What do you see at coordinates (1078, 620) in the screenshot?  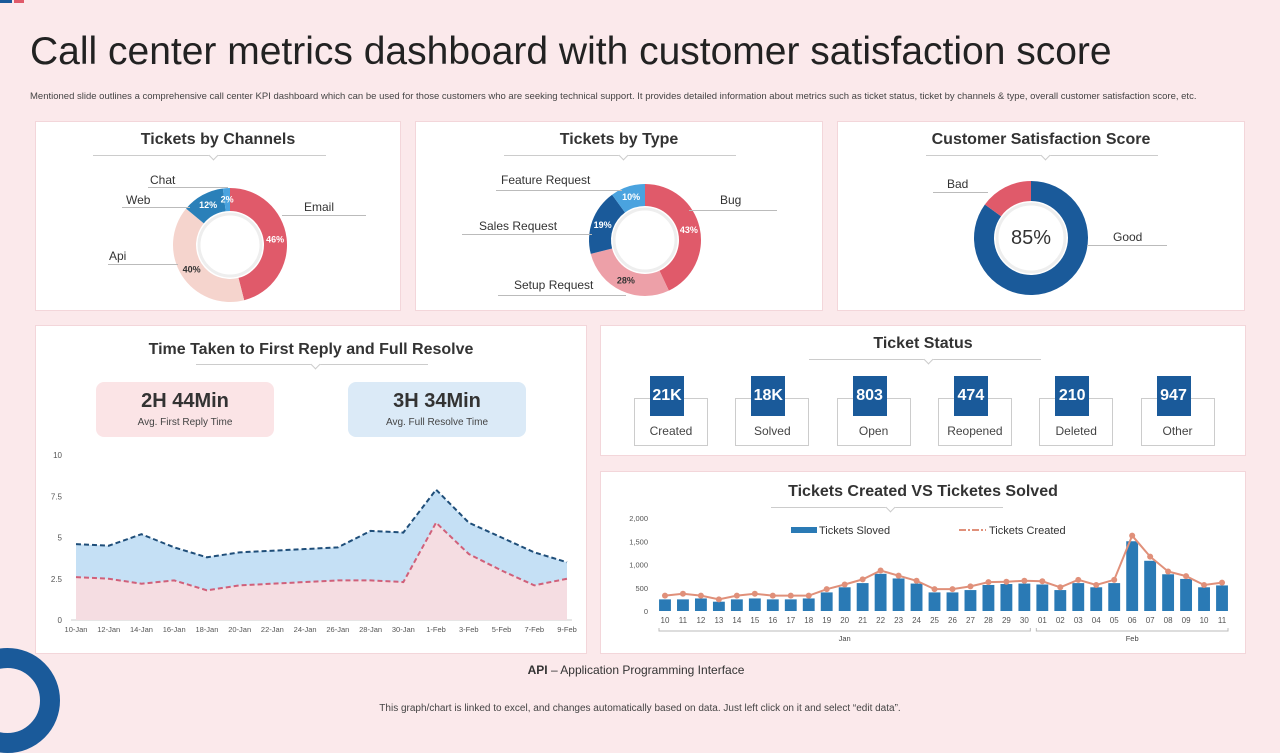 I see `x-tick-label: 03` at bounding box center [1078, 620].